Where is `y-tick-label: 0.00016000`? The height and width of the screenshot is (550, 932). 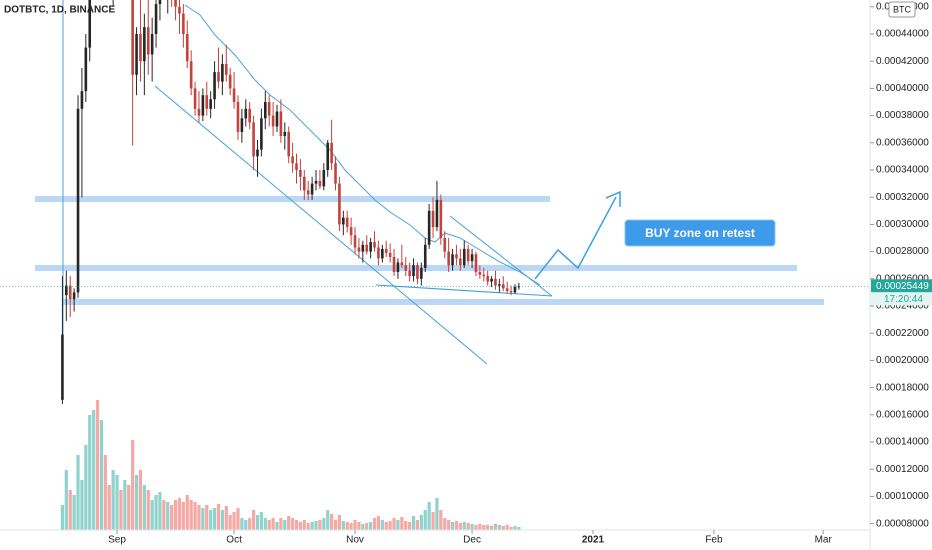 y-tick-label: 0.00016000 is located at coordinates (902, 414).